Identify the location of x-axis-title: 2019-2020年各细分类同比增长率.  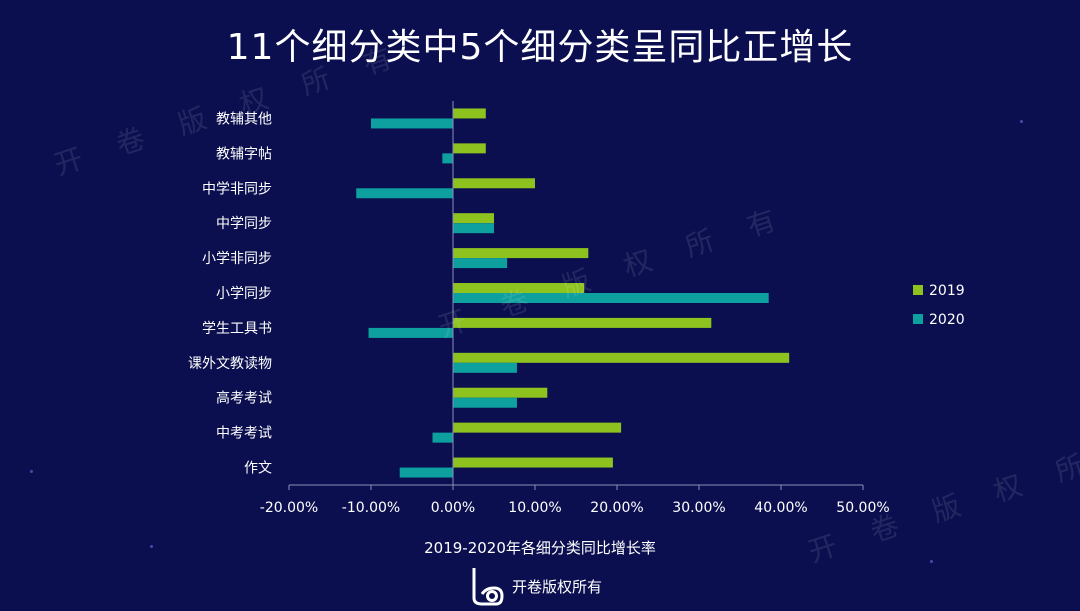
(540, 548).